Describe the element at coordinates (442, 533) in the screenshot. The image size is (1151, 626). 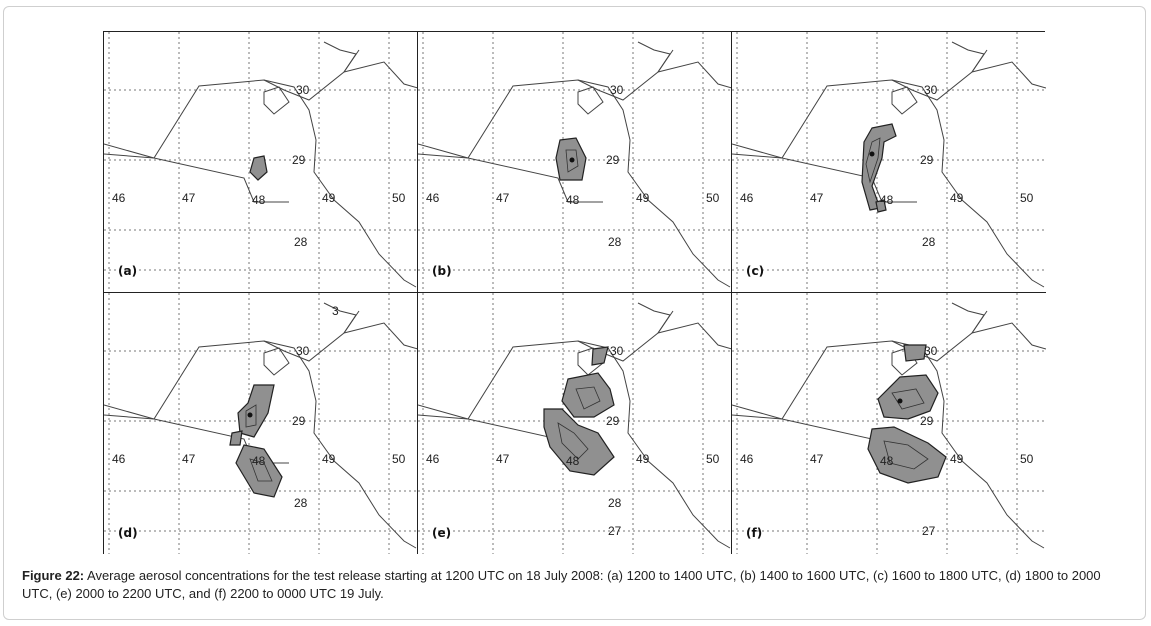
I see `panel-label-e: (e)` at that location.